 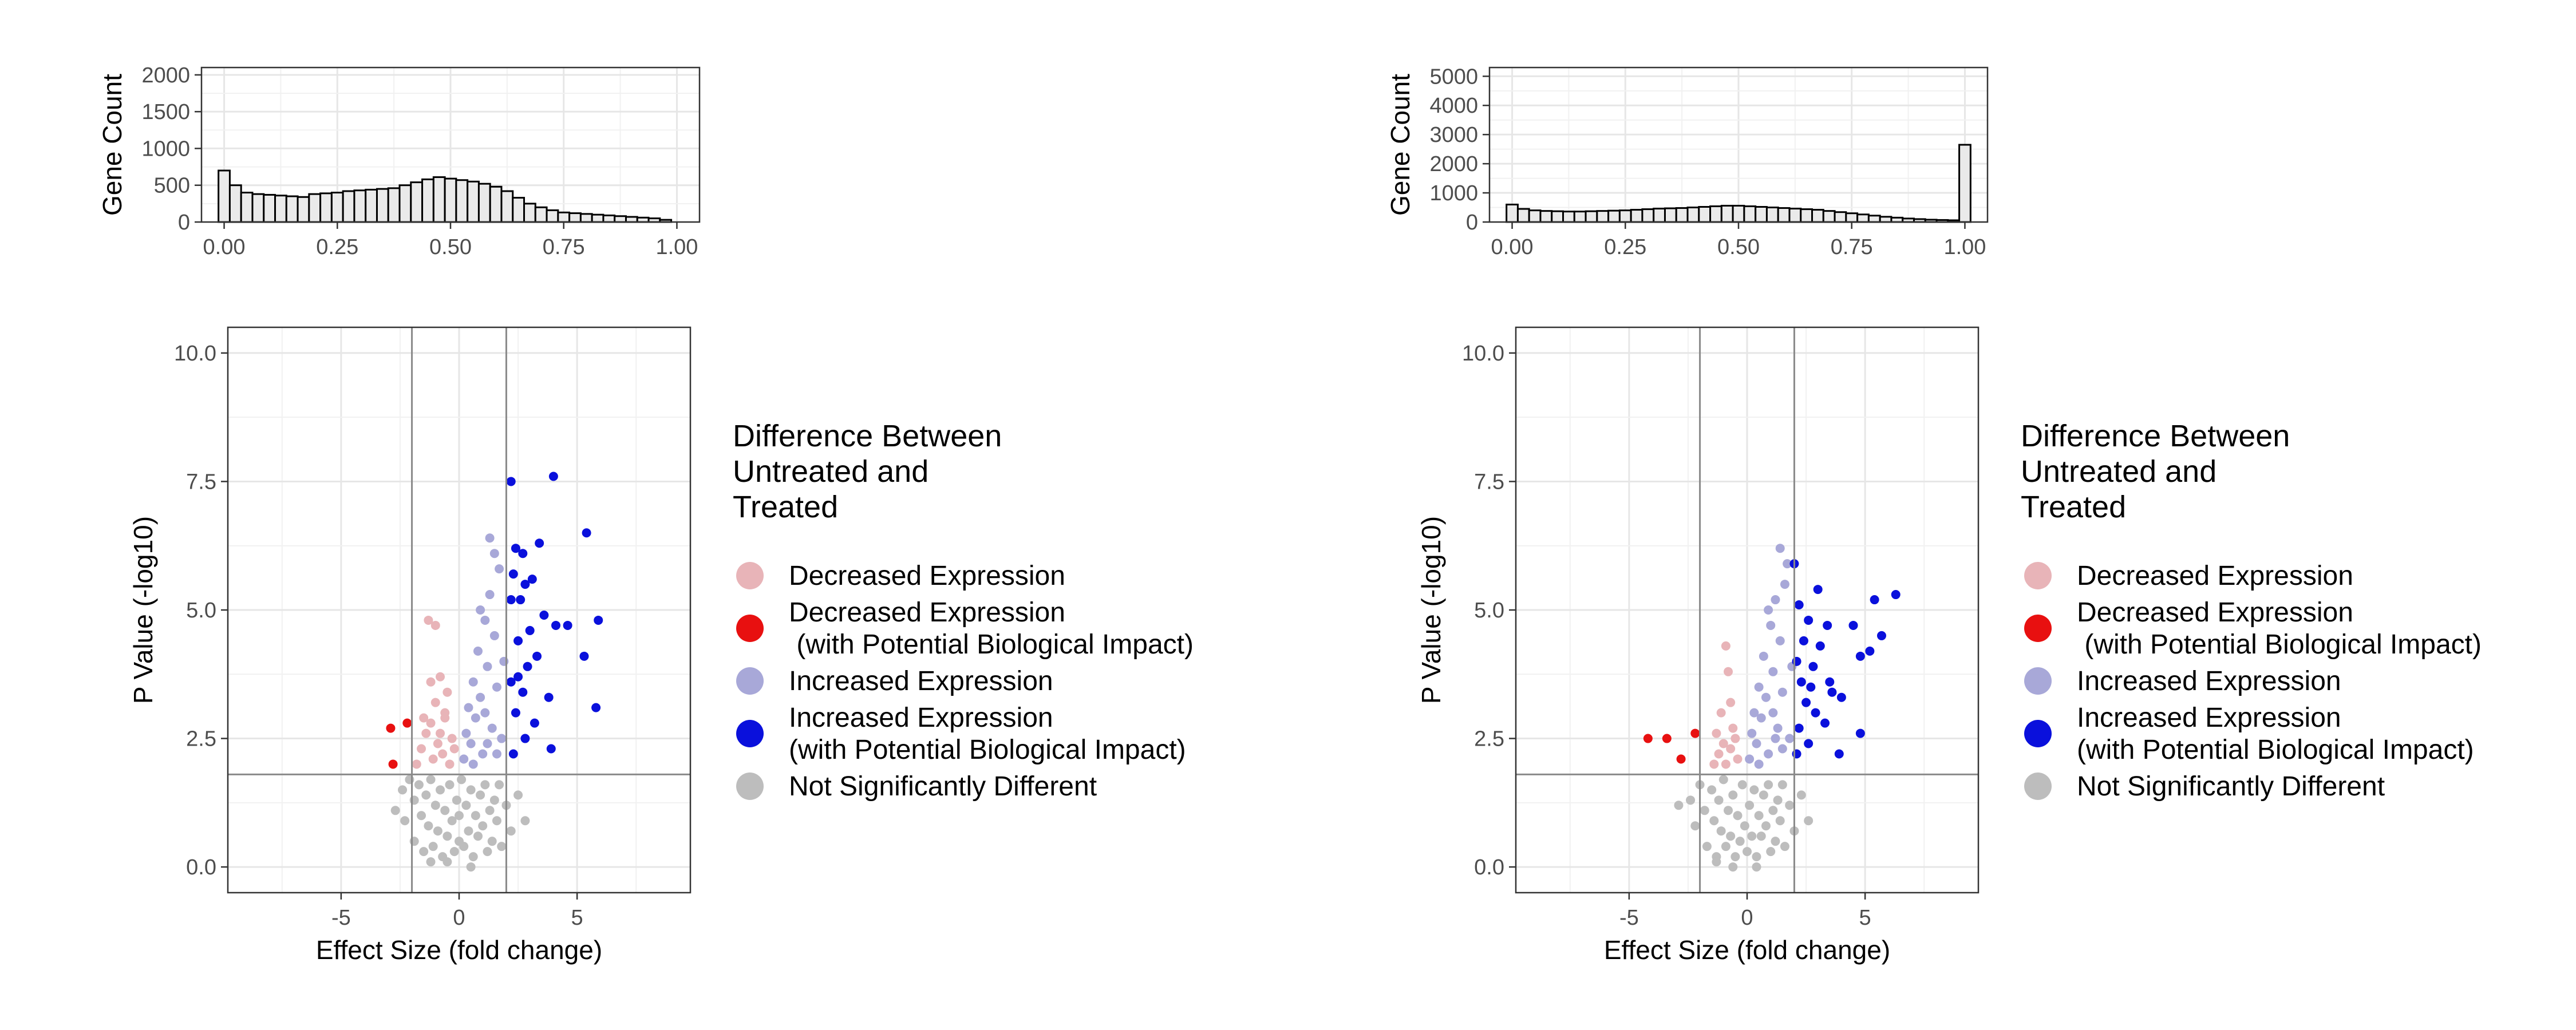 I want to click on legend-label-increased-impact: (with Potential Biological Impact), so click(x=2275, y=750).